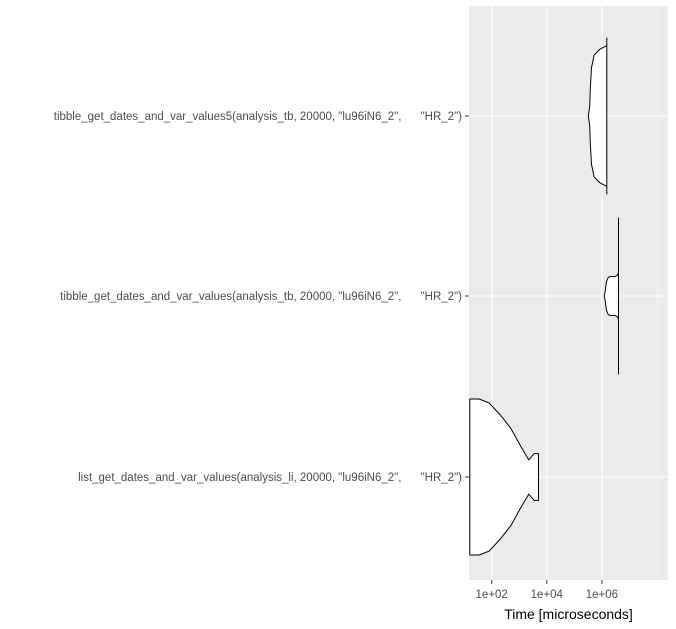  What do you see at coordinates (602, 595) in the screenshot?
I see `x-tick-label: 1e+06` at bounding box center [602, 595].